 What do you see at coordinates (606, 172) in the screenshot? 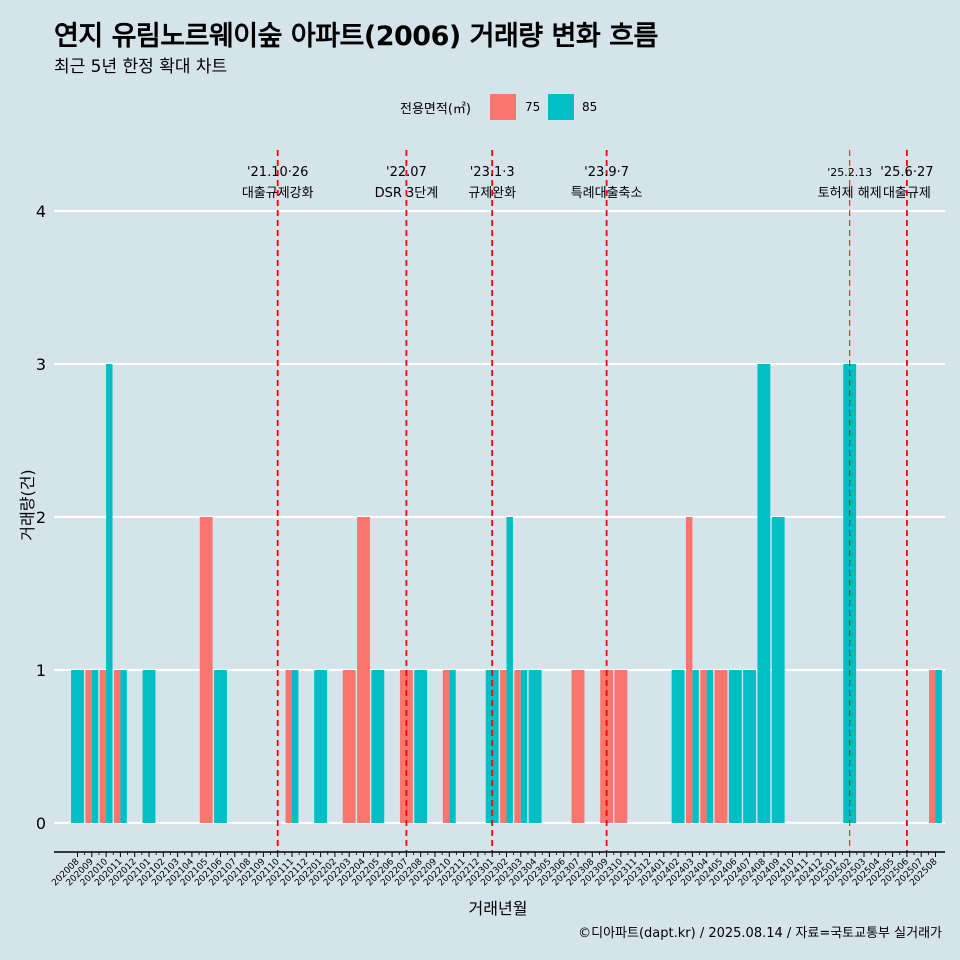
I see `annotation-date: '23.9·7` at bounding box center [606, 172].